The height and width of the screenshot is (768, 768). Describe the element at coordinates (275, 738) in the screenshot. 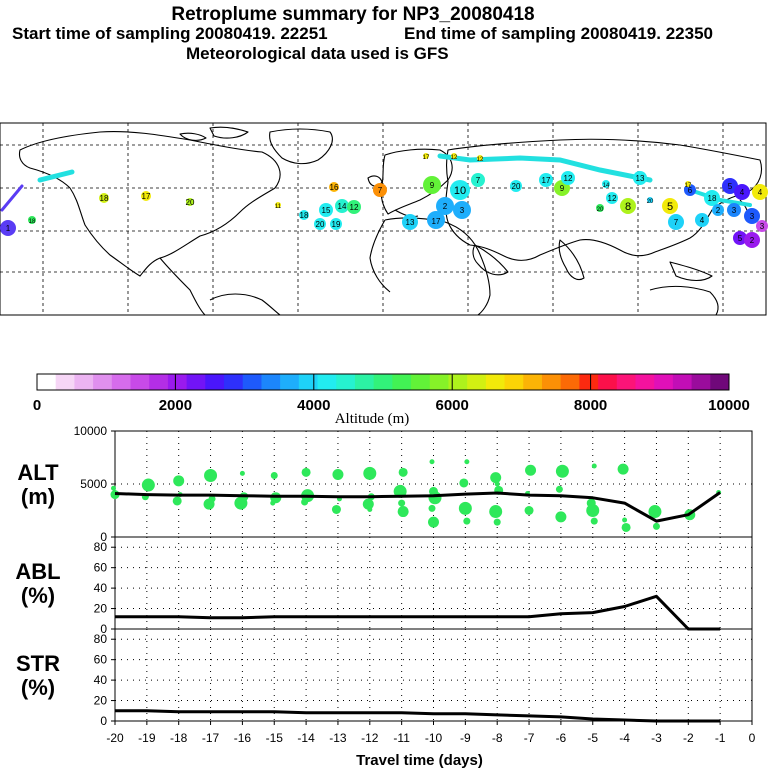

I see `x-tick-label: -15` at that location.